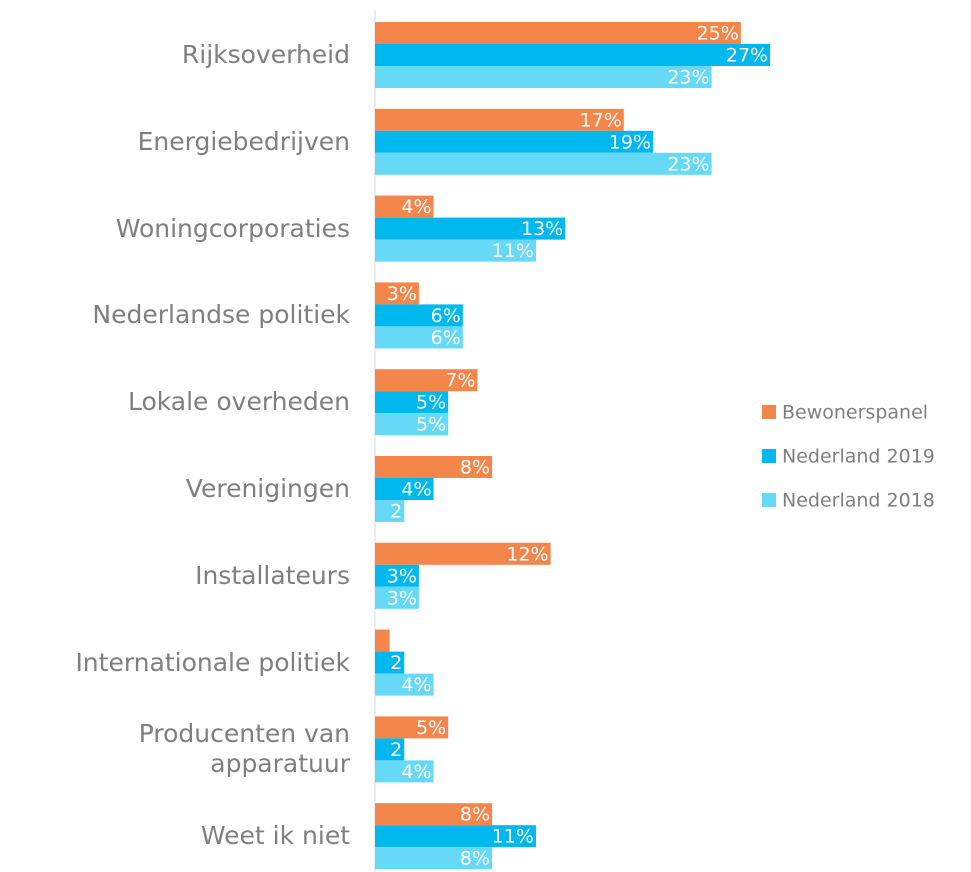 This screenshot has height=872, width=971. Describe the element at coordinates (272, 575) in the screenshot. I see `category-label: Installateurs` at that location.